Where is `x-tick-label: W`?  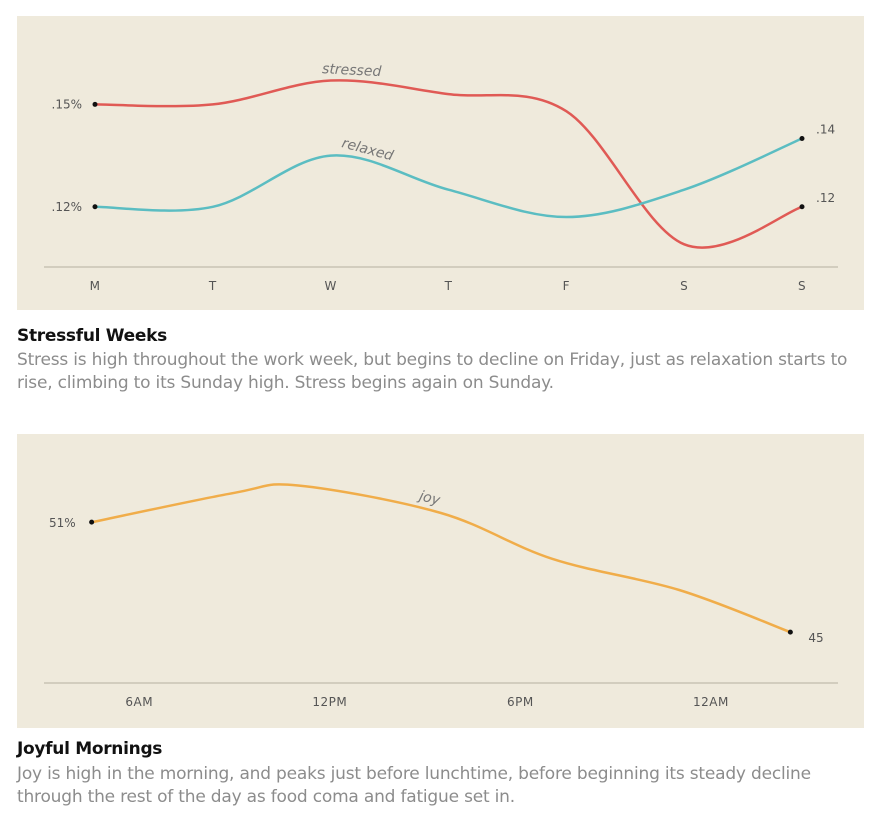
x-tick-label: W is located at coordinates (330, 286).